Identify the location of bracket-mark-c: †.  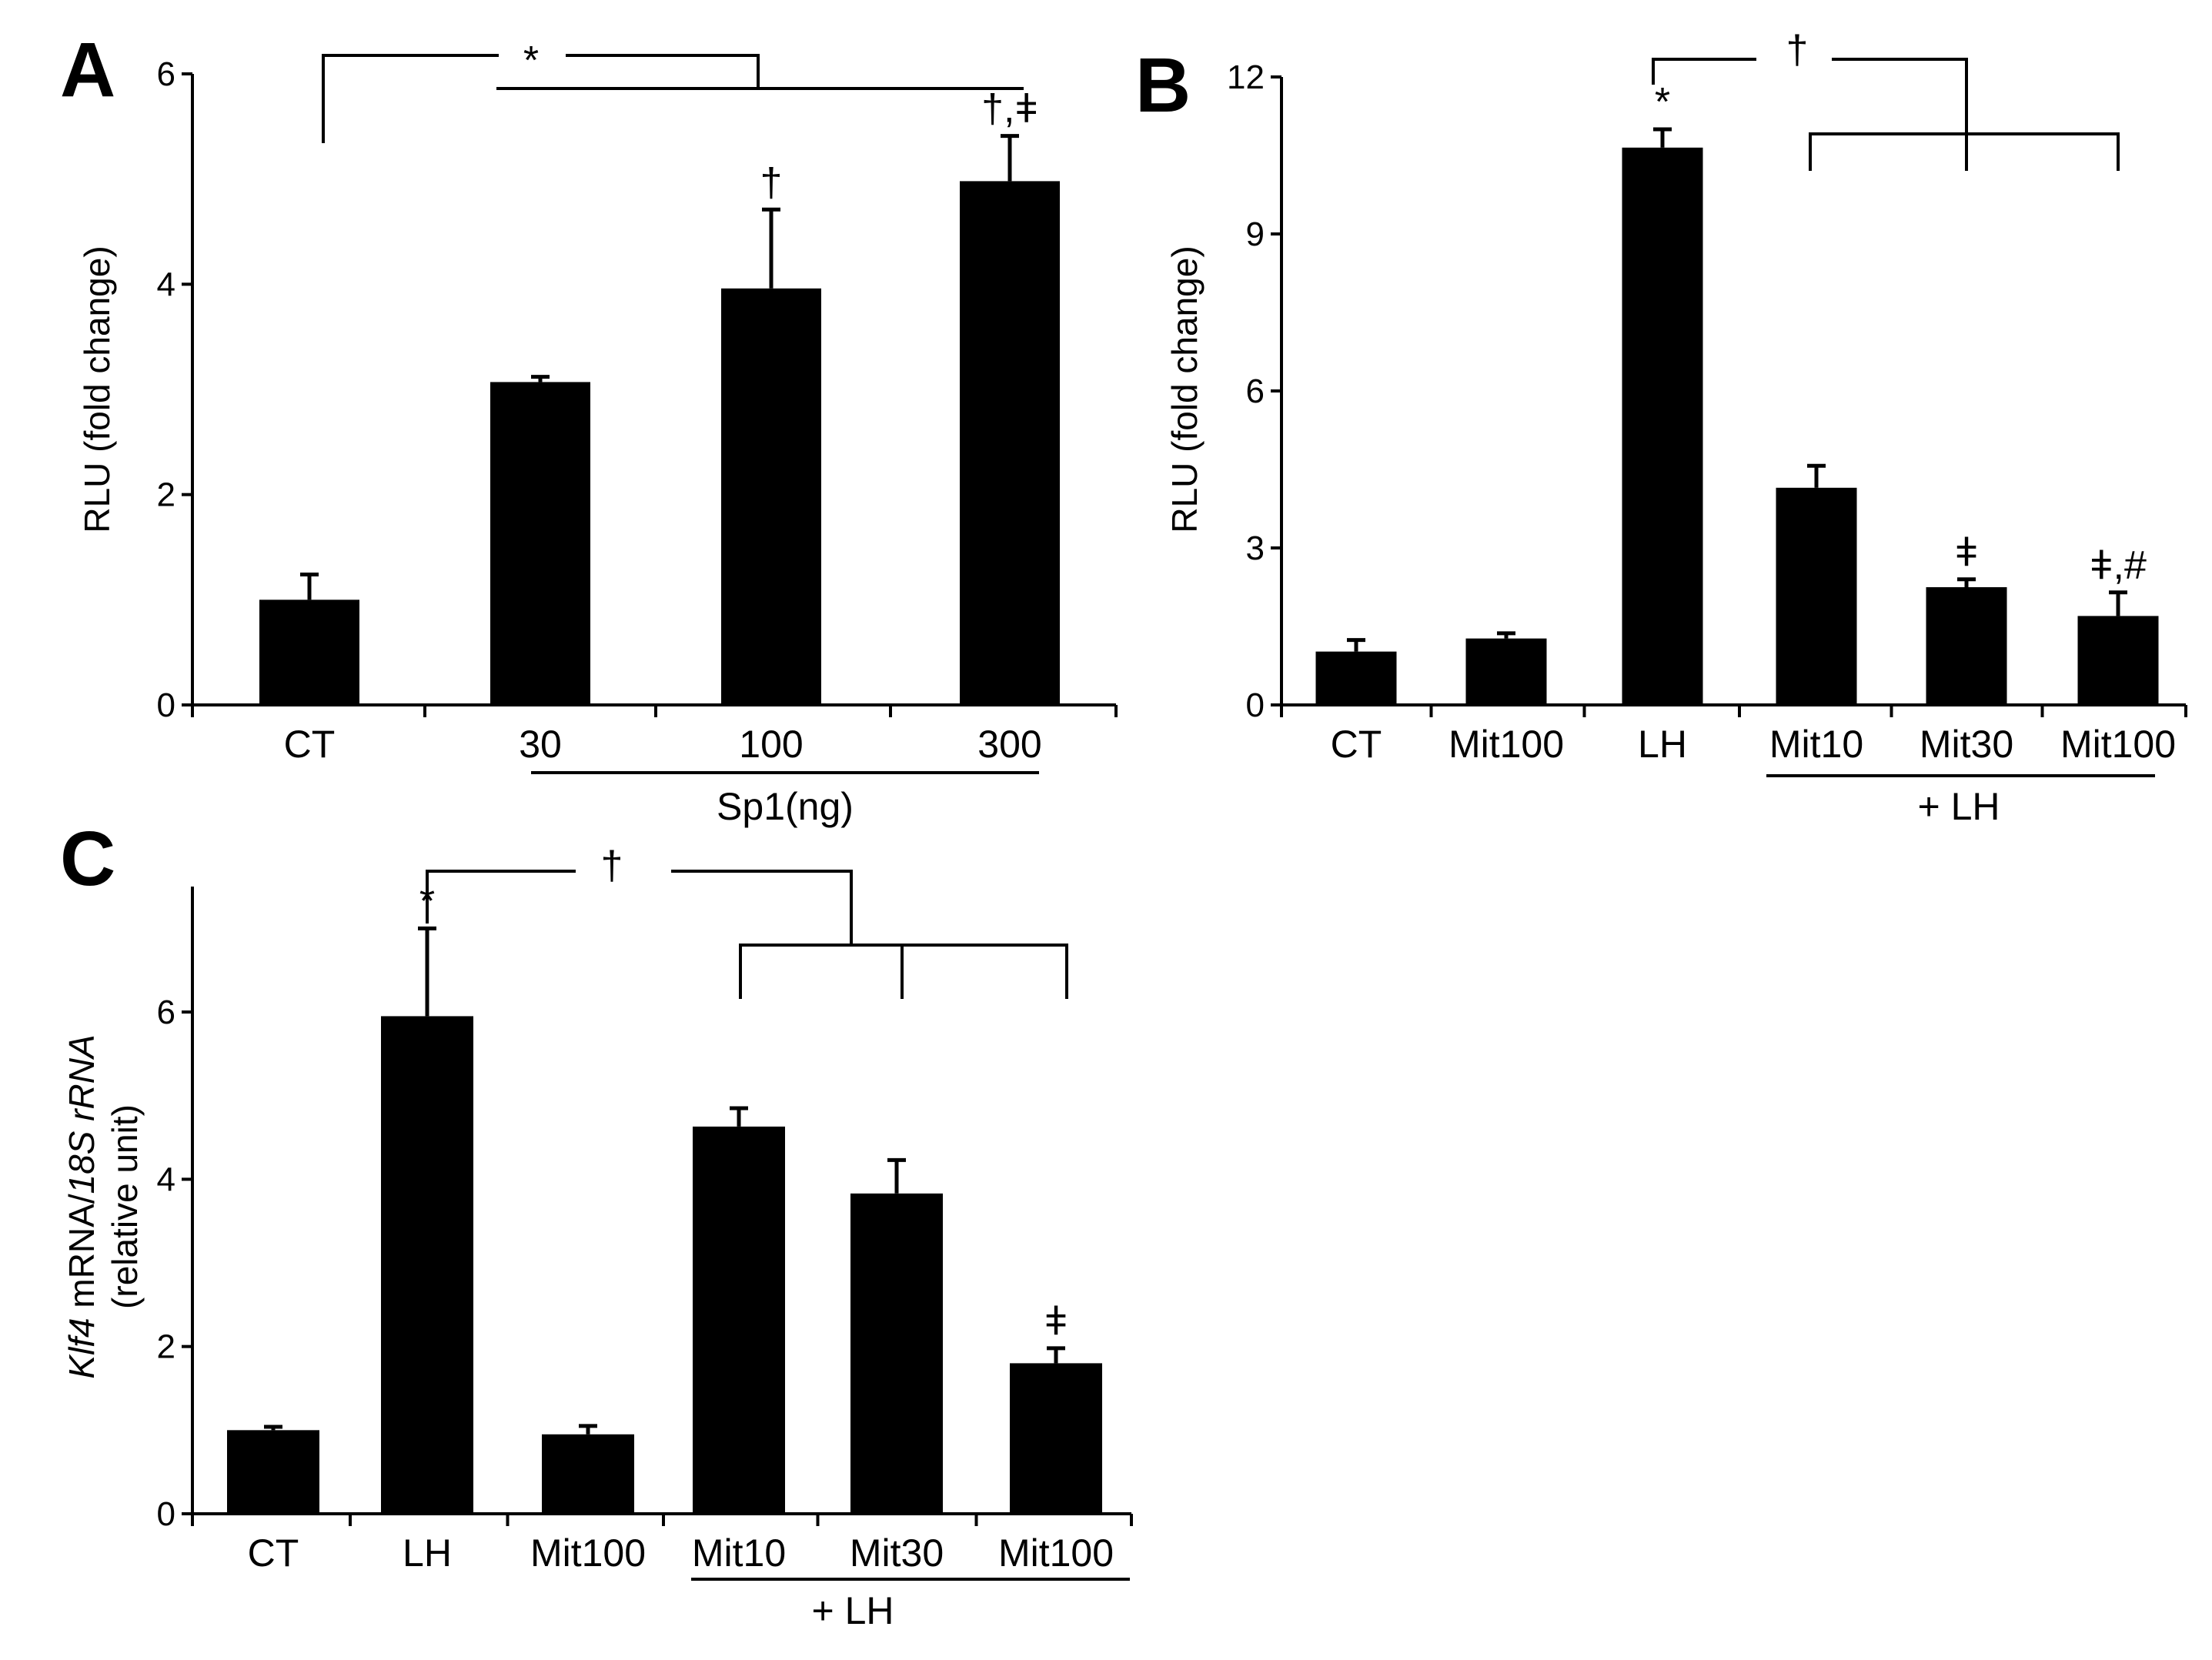
(612, 865).